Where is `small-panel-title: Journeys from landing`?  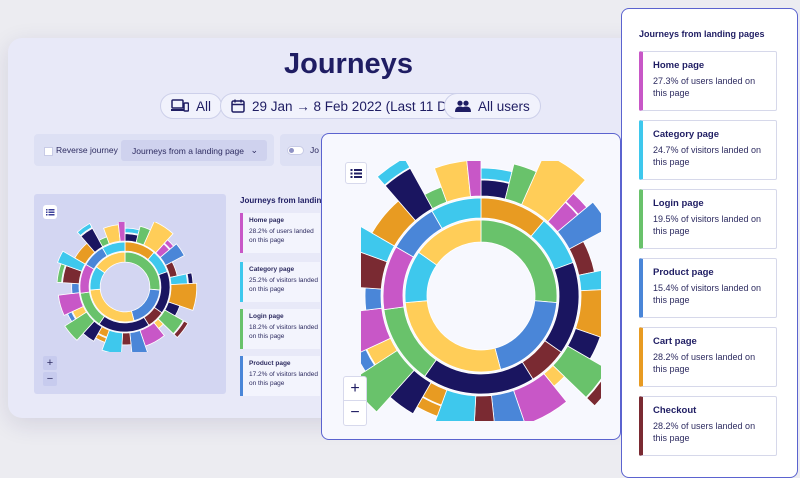 small-panel-title: Journeys from landing is located at coordinates (283, 200).